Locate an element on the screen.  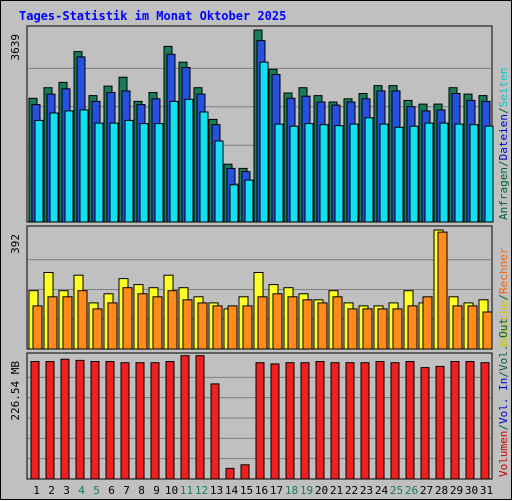
day-label-12: 12 is located at coordinates (201, 490).